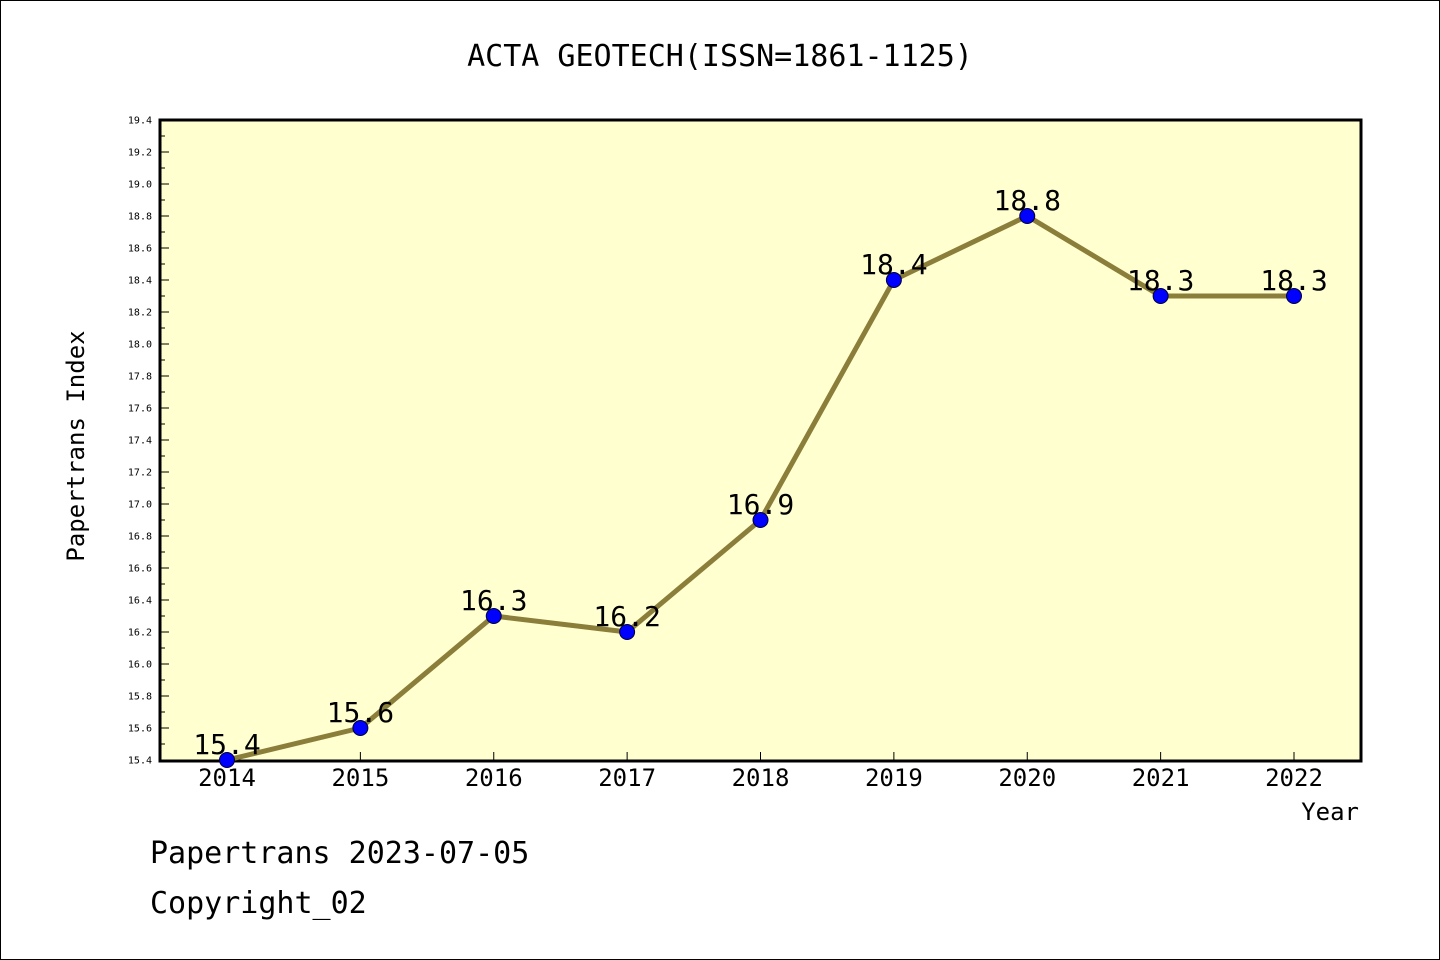 This screenshot has height=960, width=1440. What do you see at coordinates (494, 778) in the screenshot?
I see `x-tick-label: 2016` at bounding box center [494, 778].